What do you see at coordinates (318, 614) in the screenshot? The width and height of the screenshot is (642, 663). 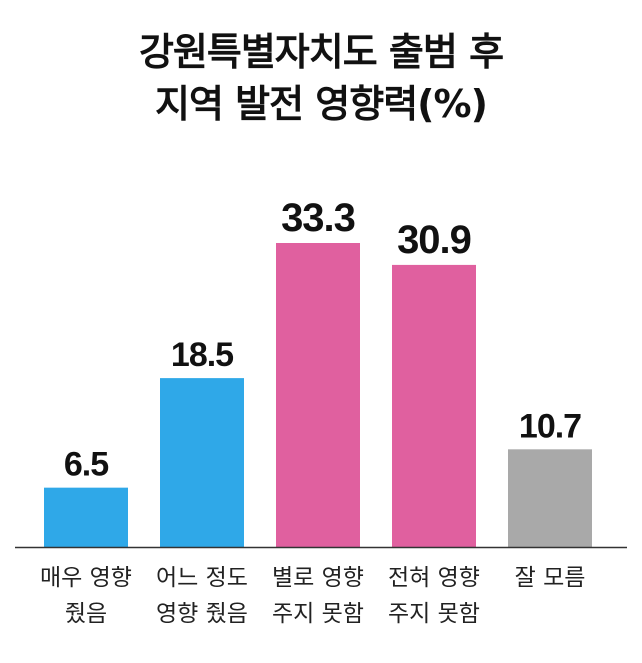 I see `category-label-3-line-2: 주지 못함` at bounding box center [318, 614].